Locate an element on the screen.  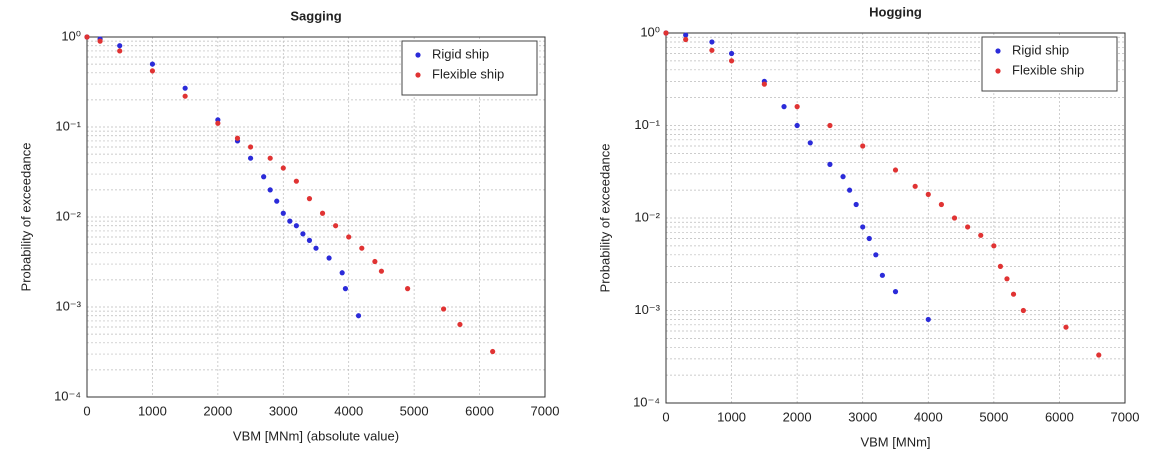
x-axis-label: VBM [MNm] (absolute value) is located at coordinates (316, 435).